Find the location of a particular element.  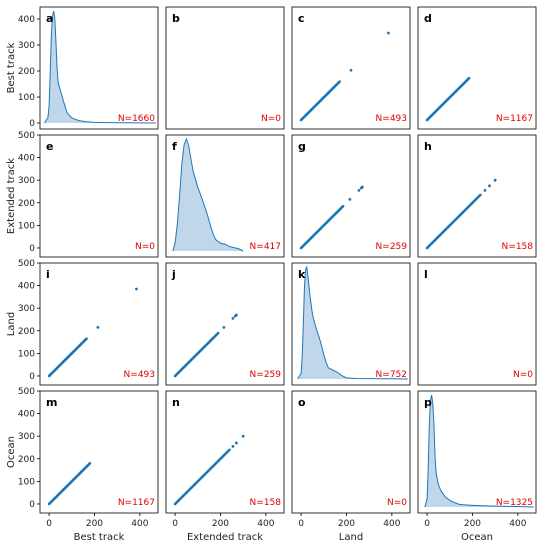

panel-g is located at coordinates (351, 196).